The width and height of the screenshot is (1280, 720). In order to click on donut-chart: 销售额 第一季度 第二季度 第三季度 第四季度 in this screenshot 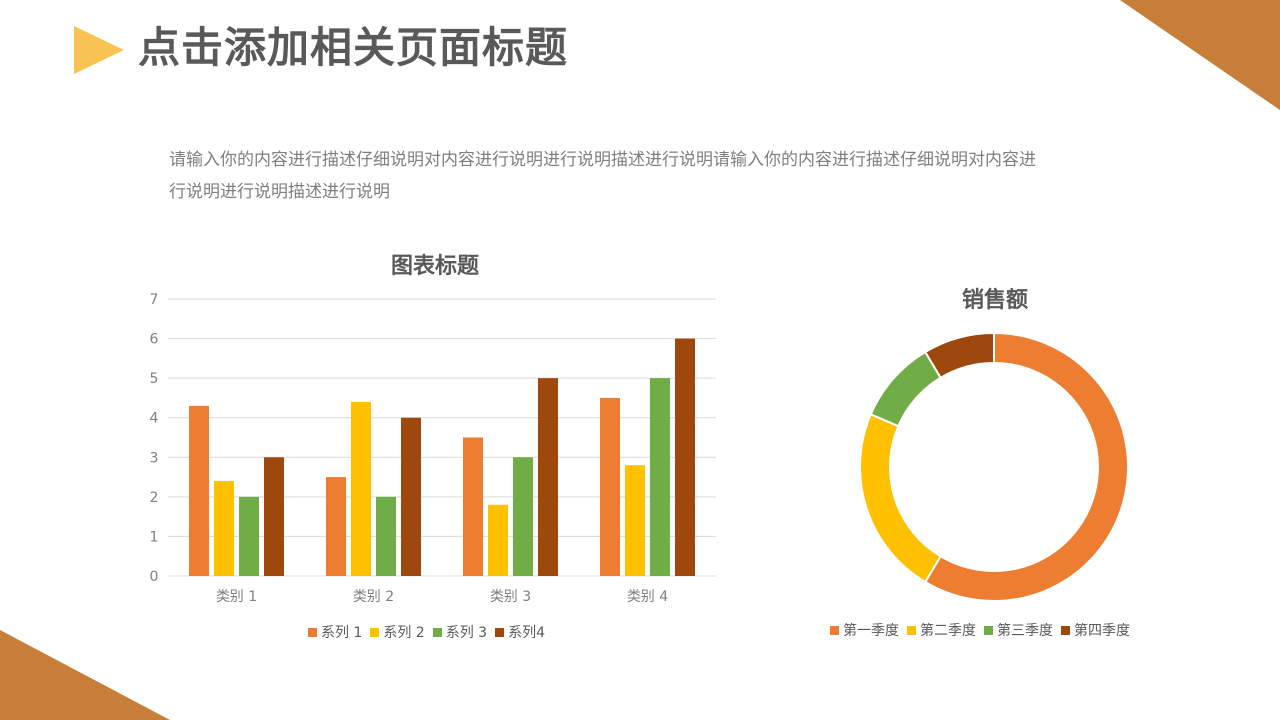, I will do `click(1000, 460)`.